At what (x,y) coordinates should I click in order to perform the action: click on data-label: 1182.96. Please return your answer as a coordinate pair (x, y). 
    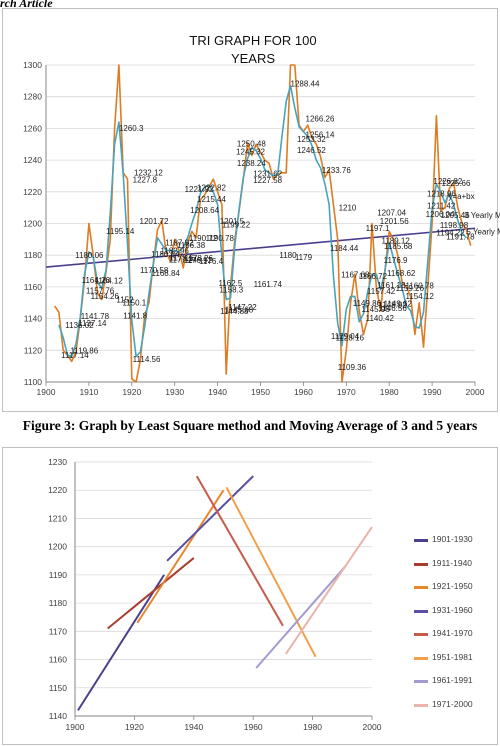
    Looking at the image, I should click on (175, 251).